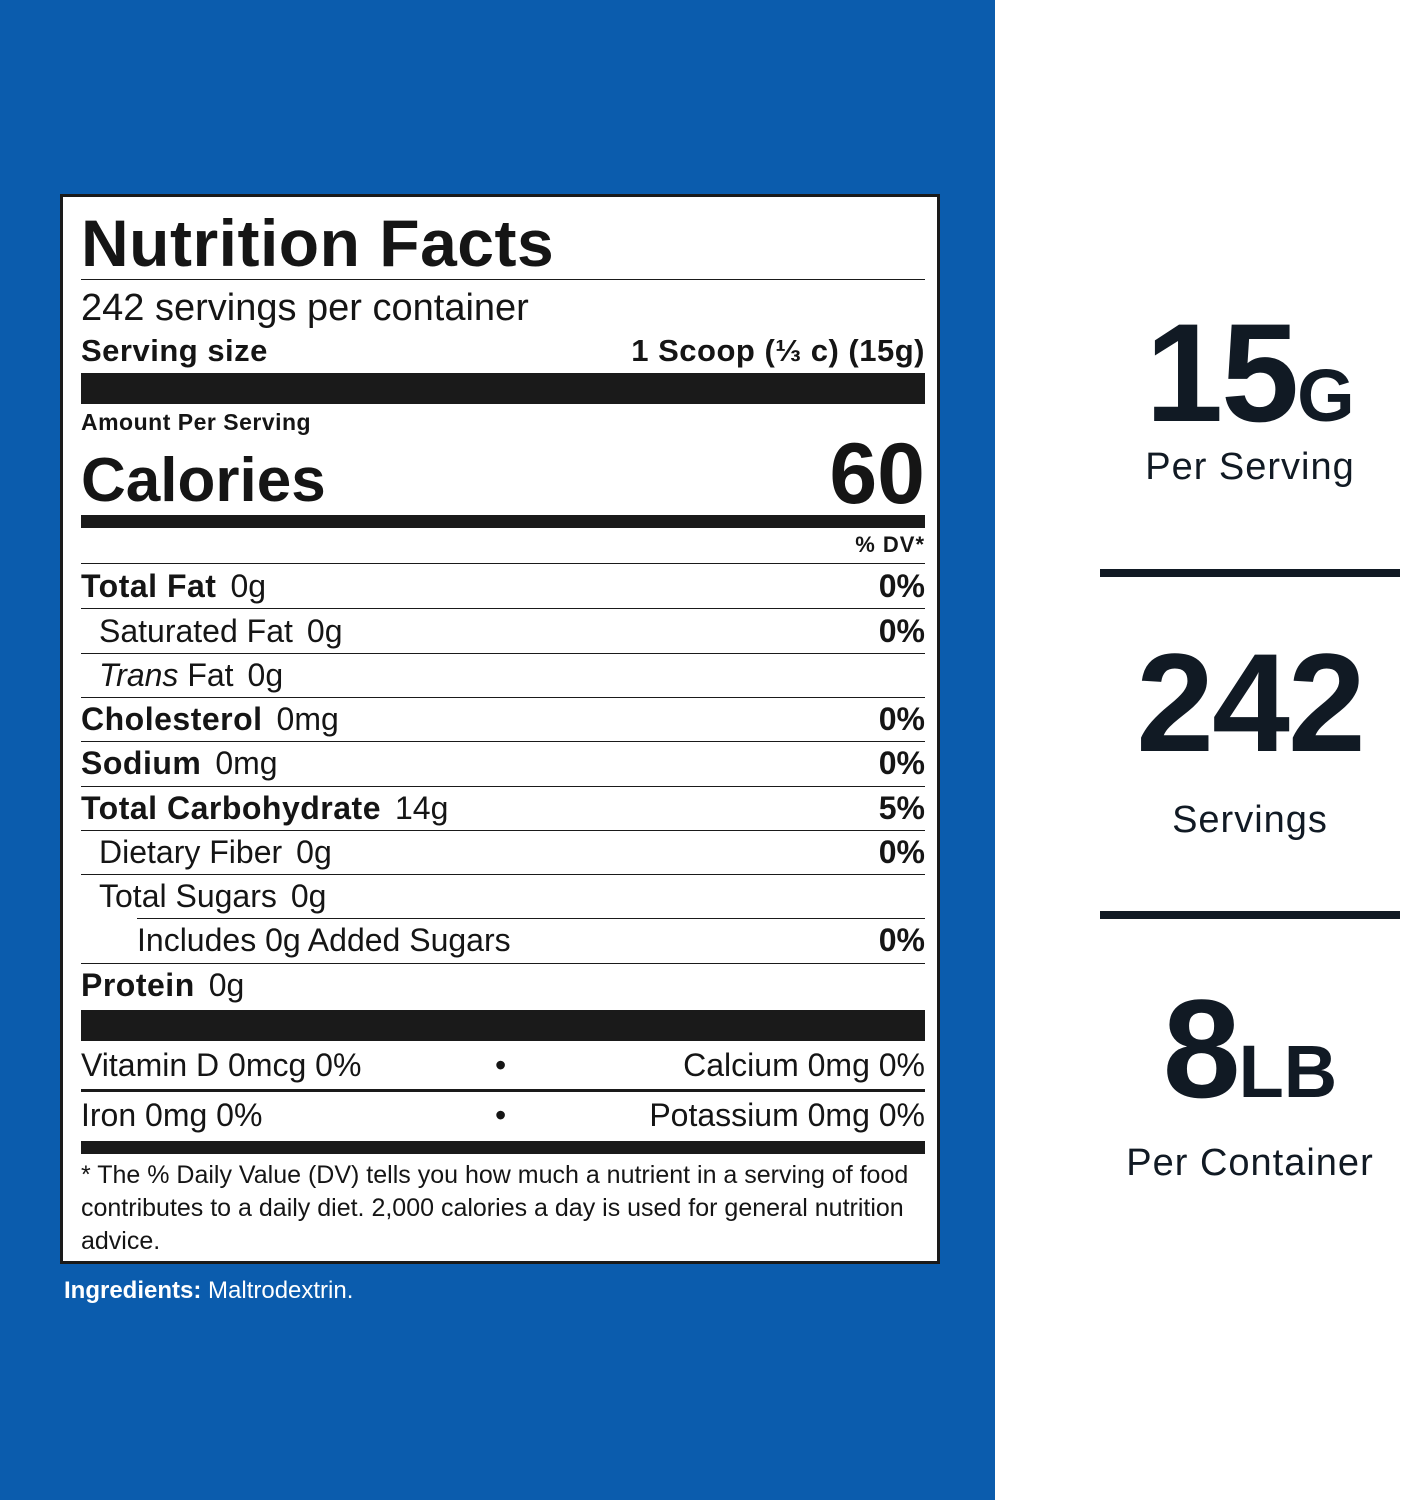  Describe the element at coordinates (203, 480) in the screenshot. I see `calories-label: Calories` at that location.